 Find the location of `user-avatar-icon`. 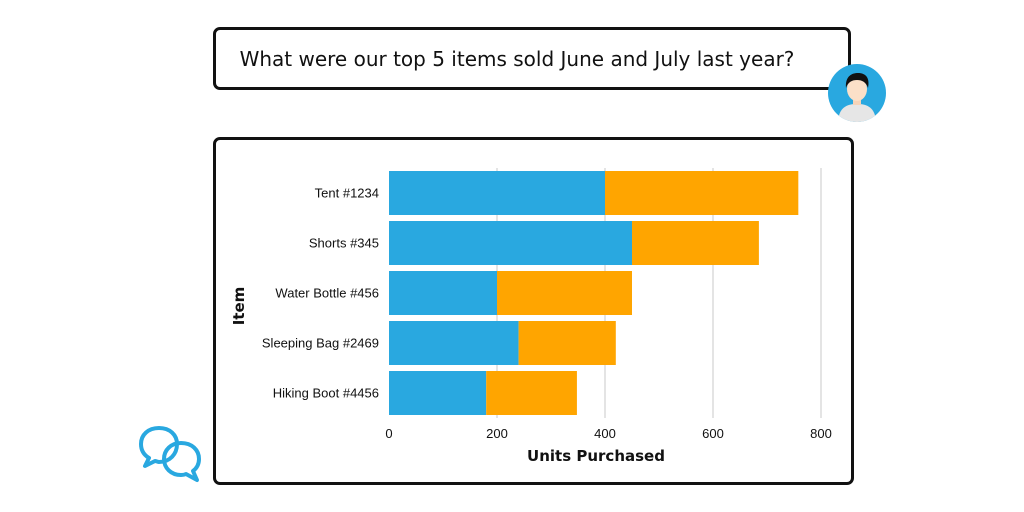

user-avatar-icon is located at coordinates (857, 93).